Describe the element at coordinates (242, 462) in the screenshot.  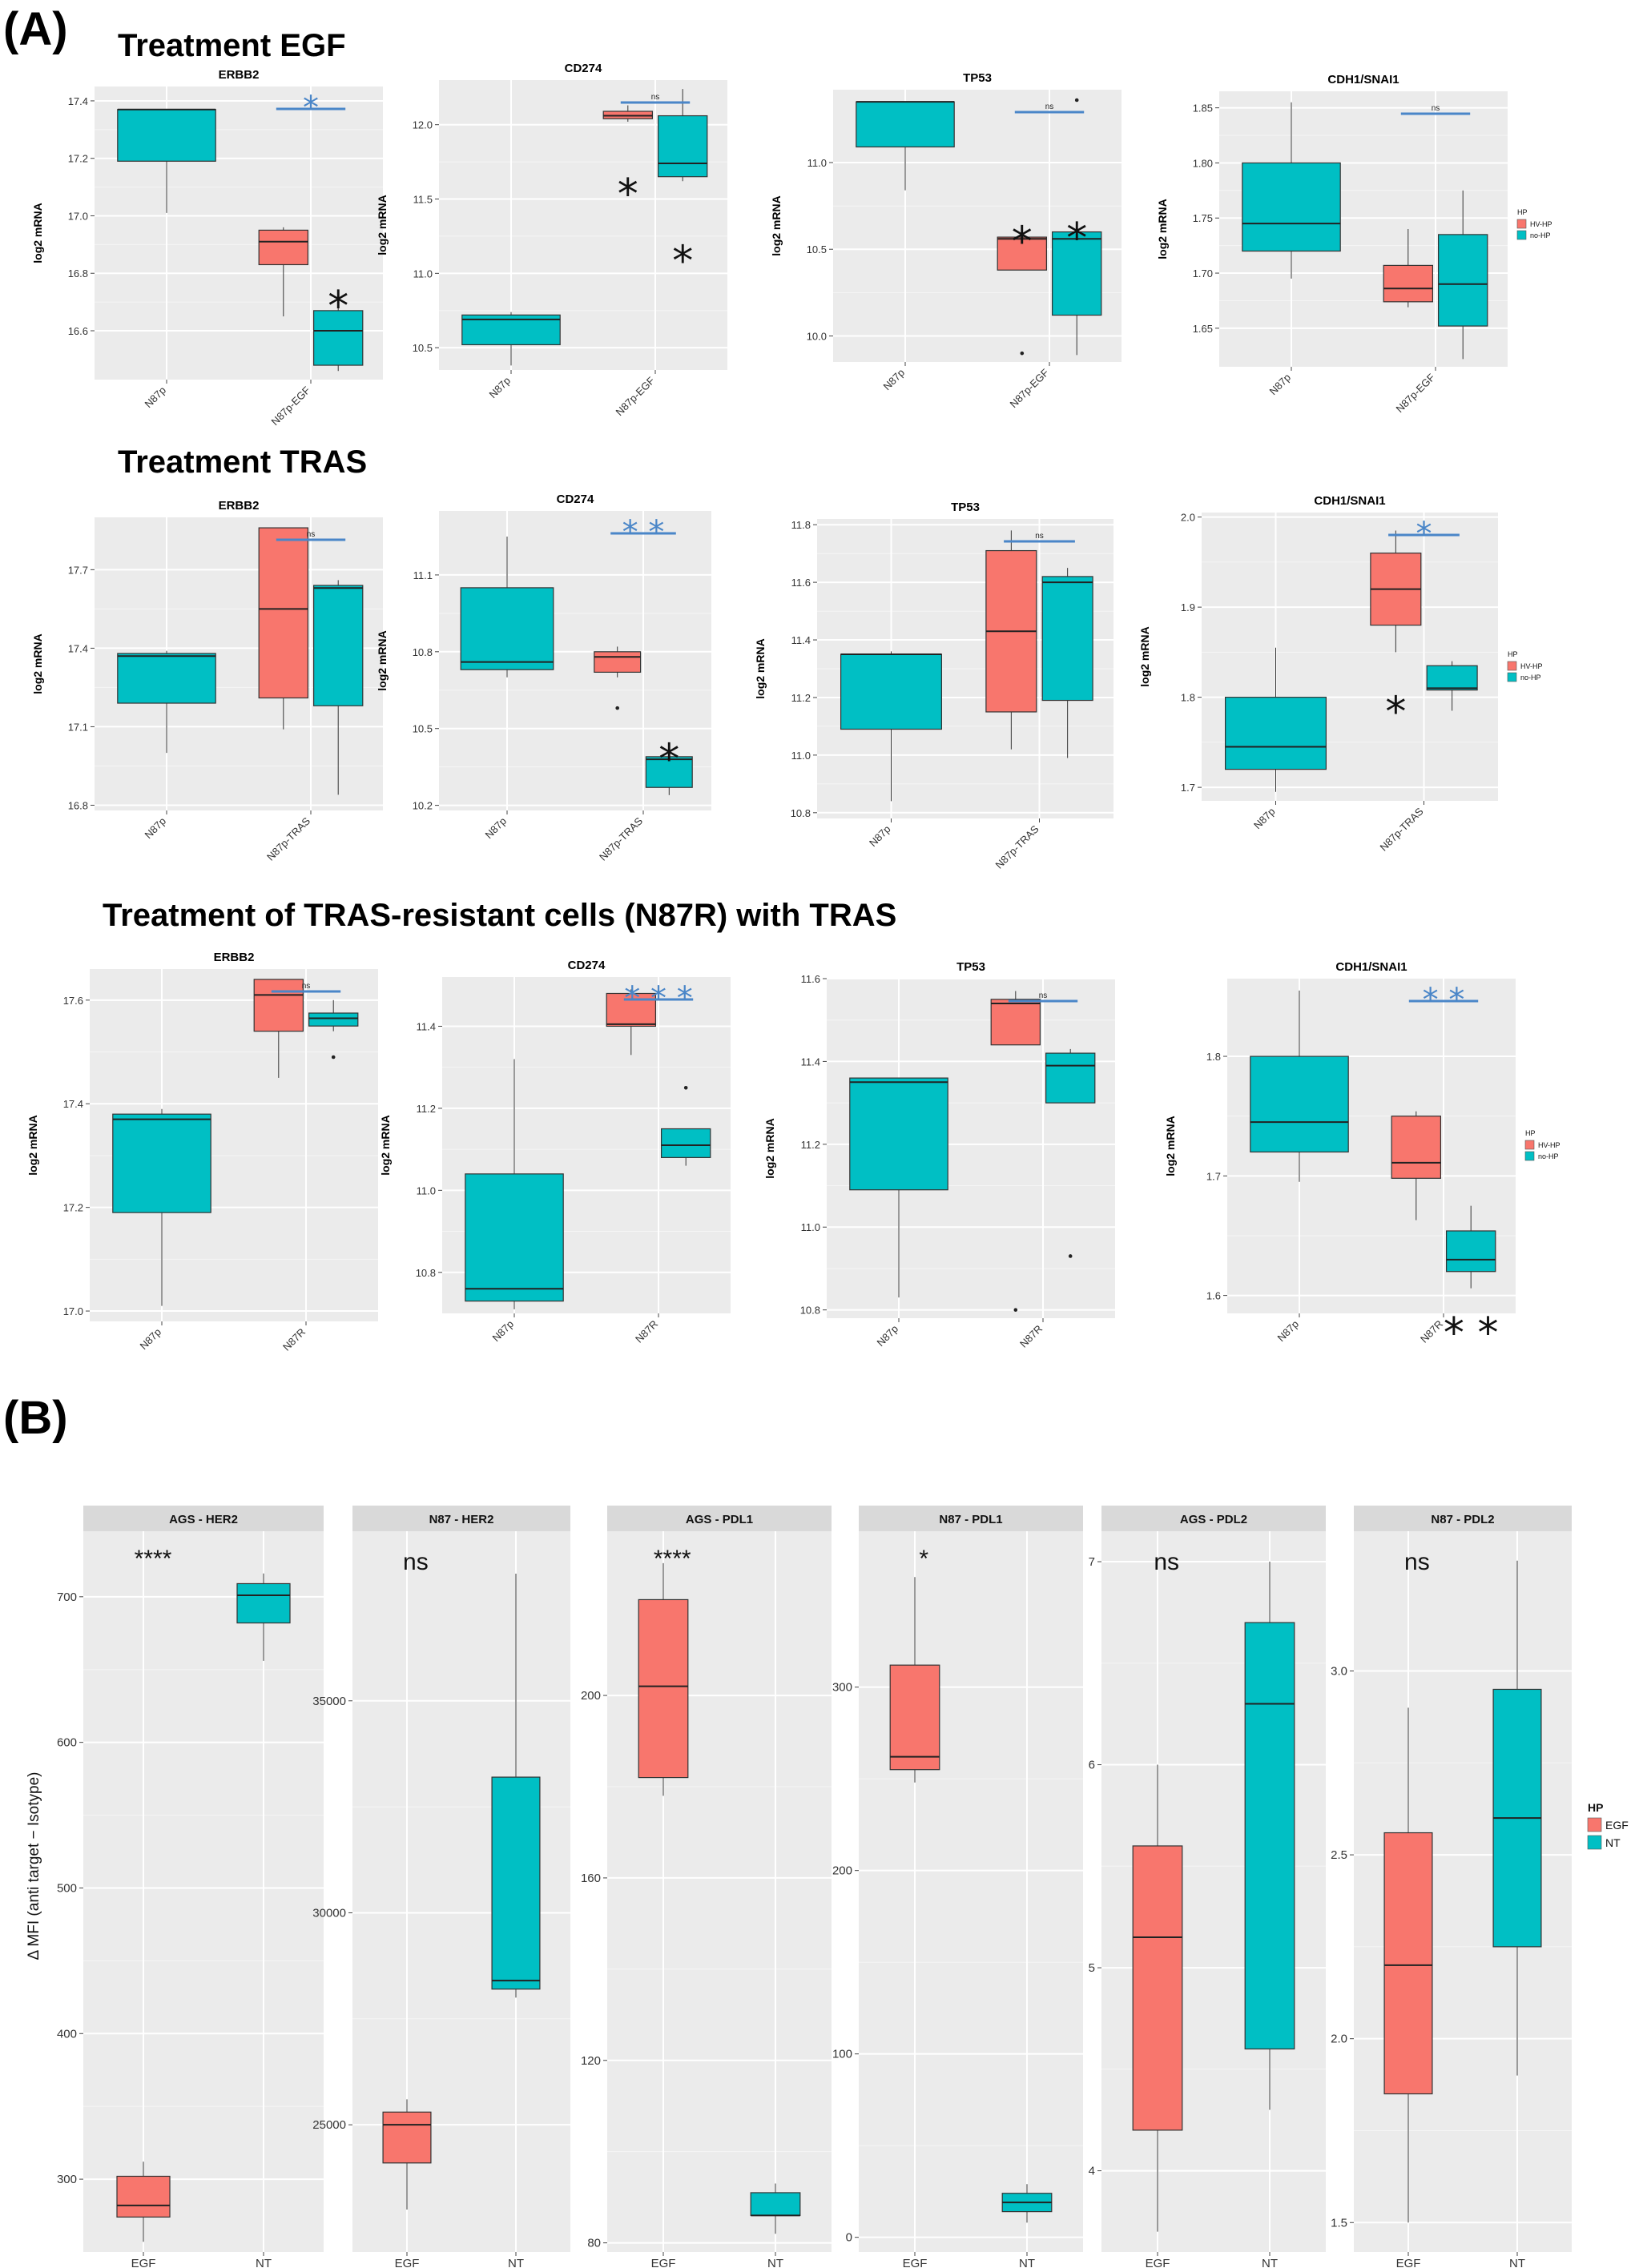
I see `section-title-tras: Treatment TRAS` at that location.